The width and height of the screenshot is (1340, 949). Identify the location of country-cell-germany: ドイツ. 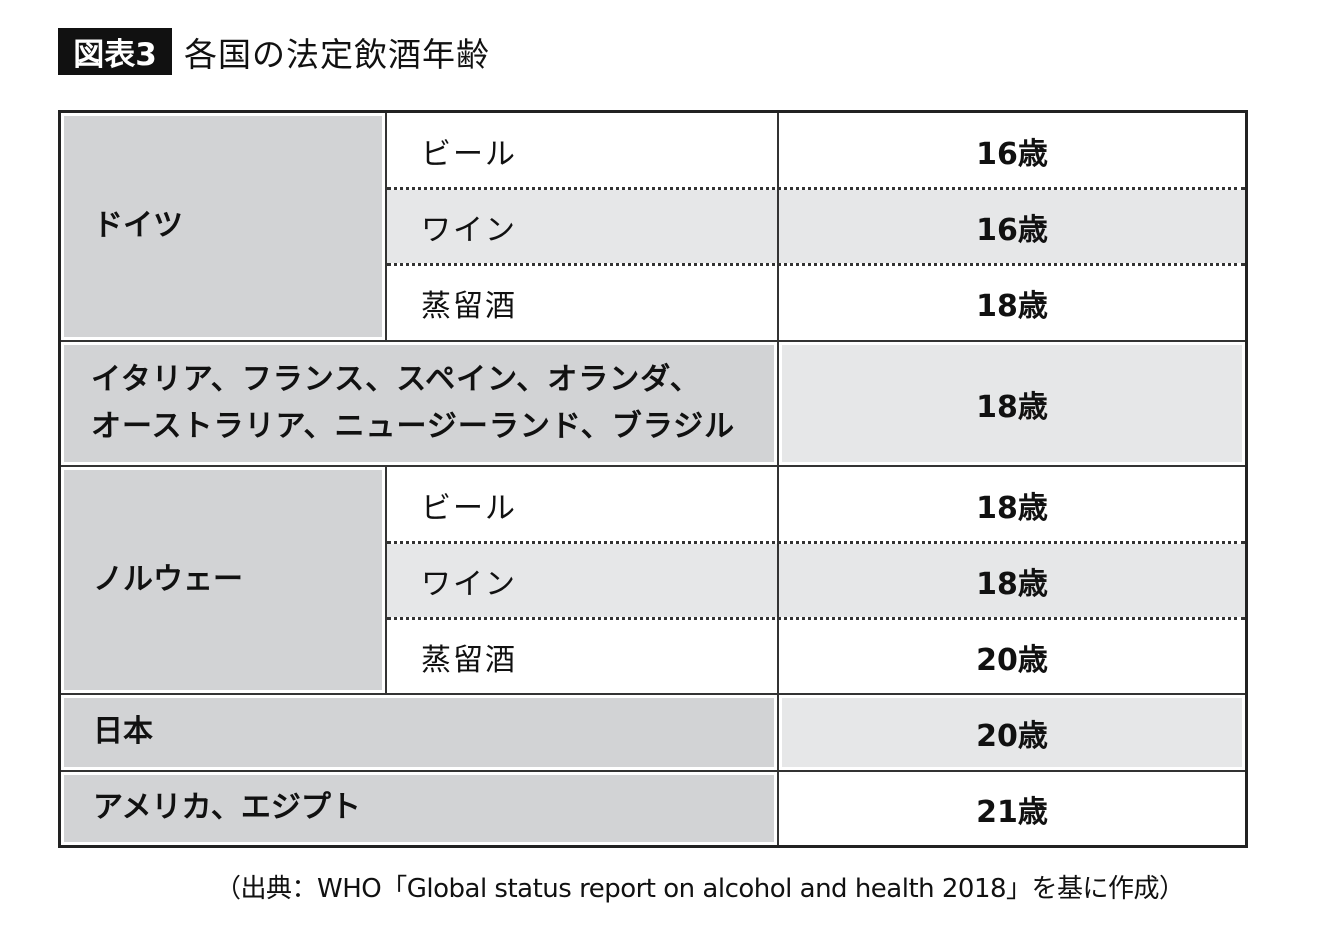
(223, 226).